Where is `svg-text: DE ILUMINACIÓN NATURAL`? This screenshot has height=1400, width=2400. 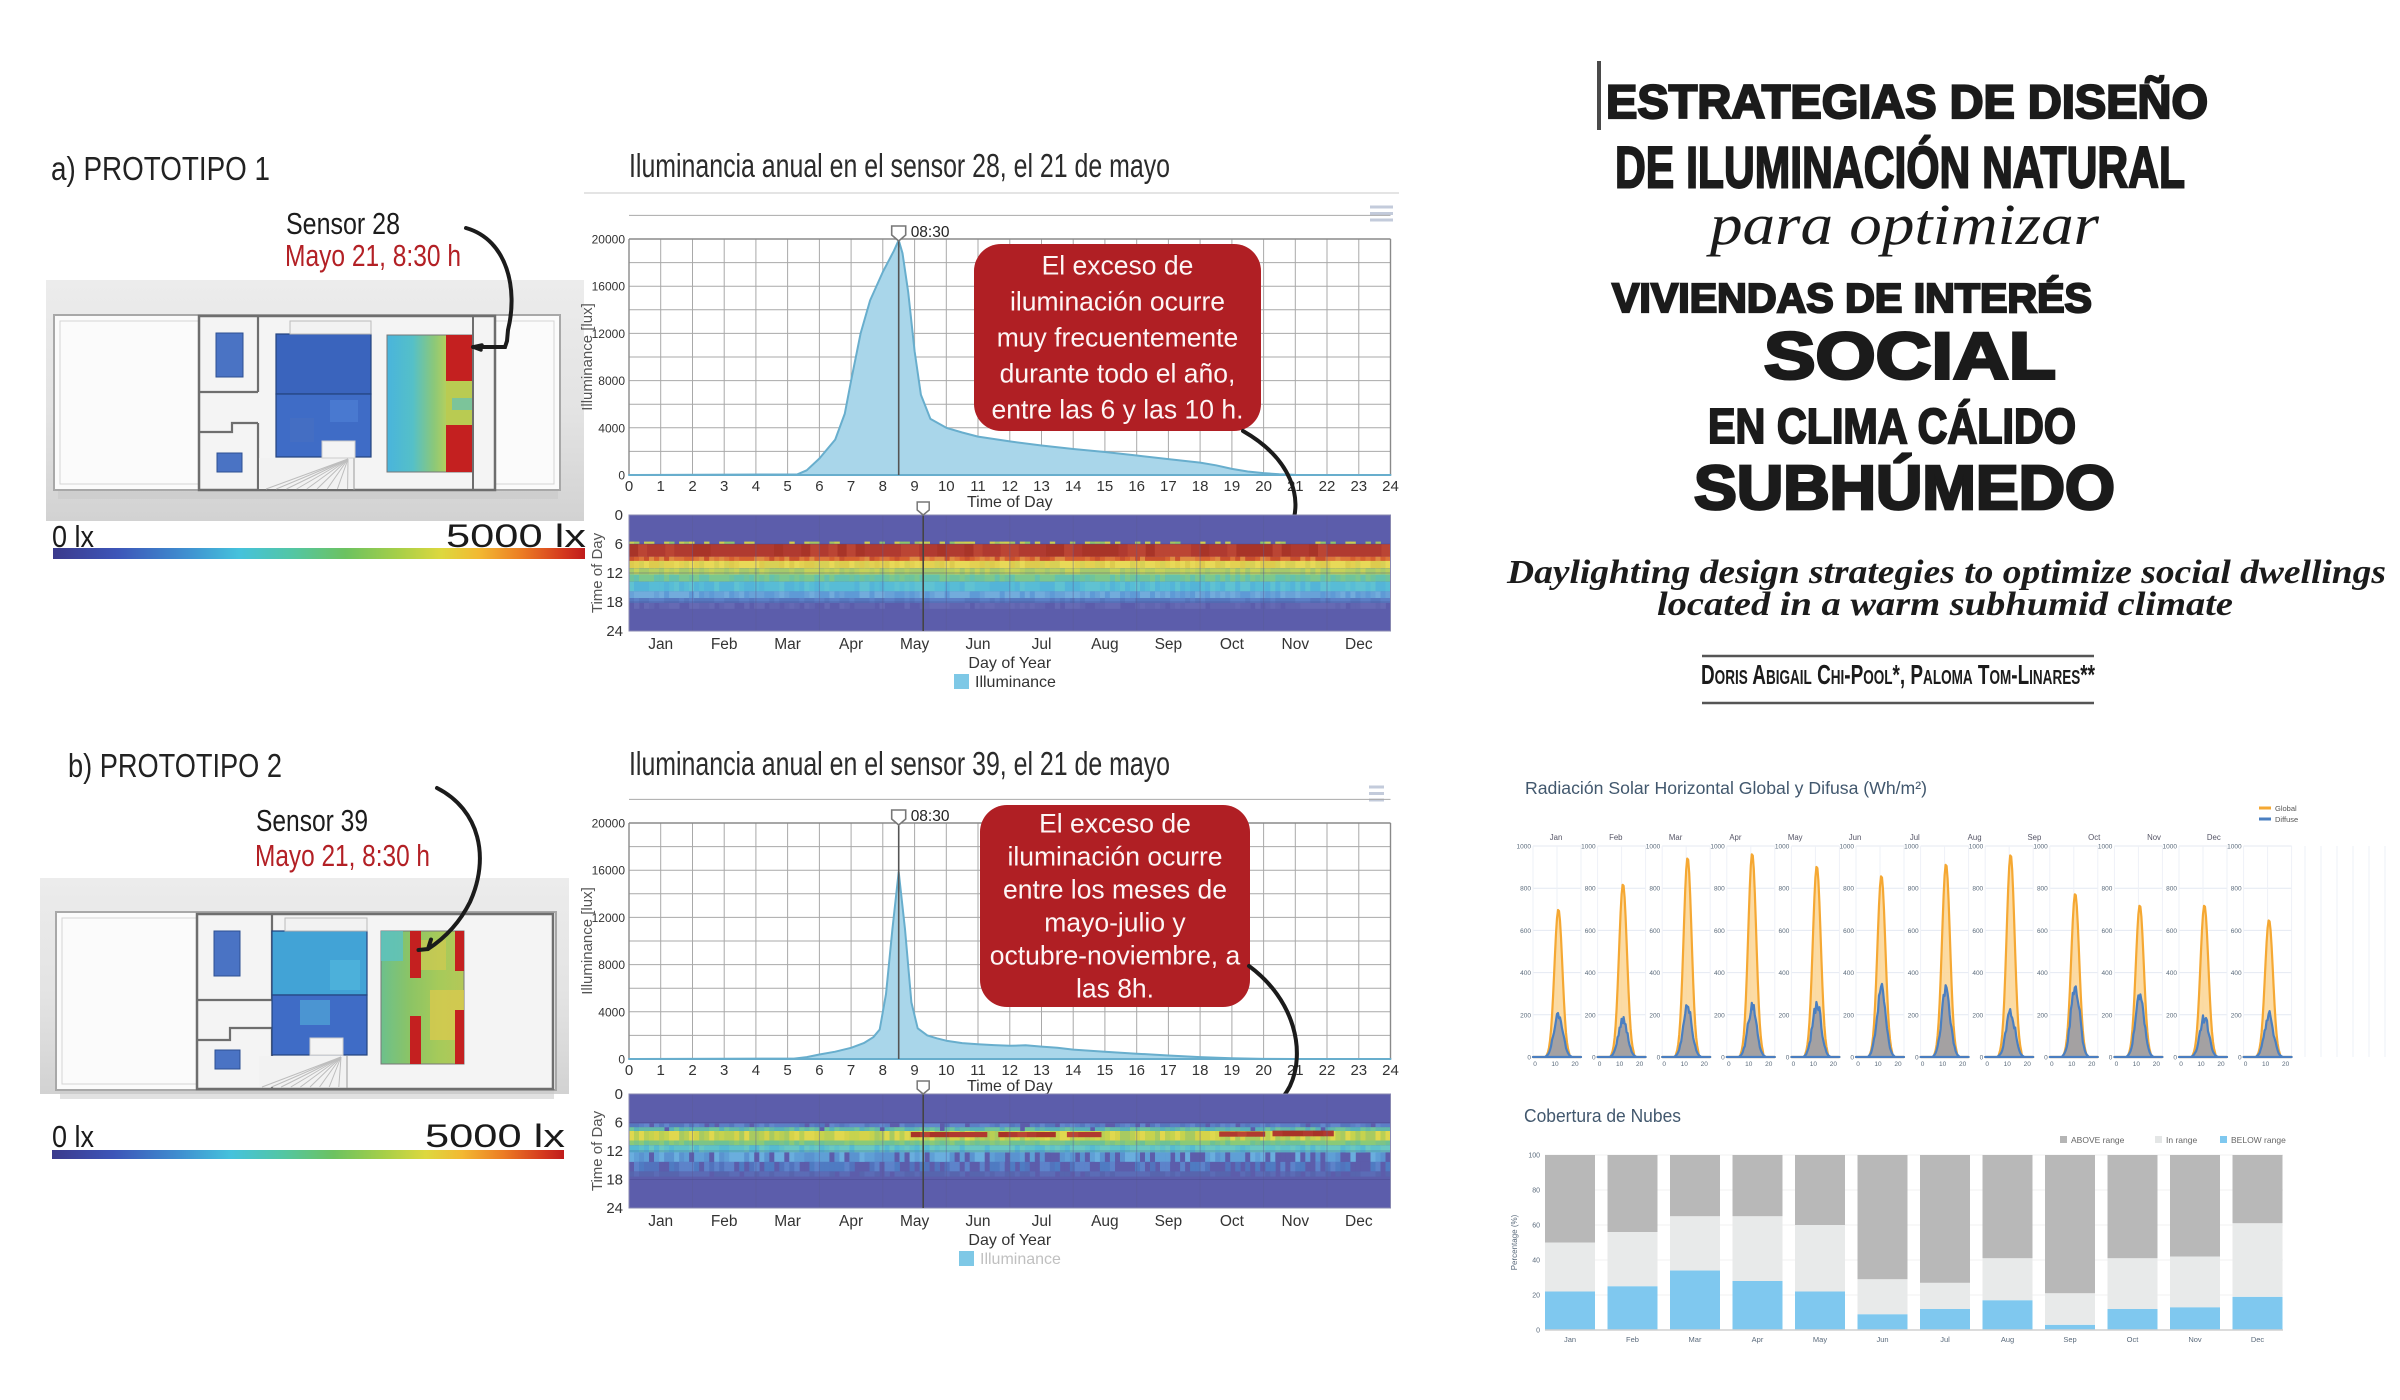 svg-text: DE ILUMINACIÓN NATURAL is located at coordinates (1900, 168).